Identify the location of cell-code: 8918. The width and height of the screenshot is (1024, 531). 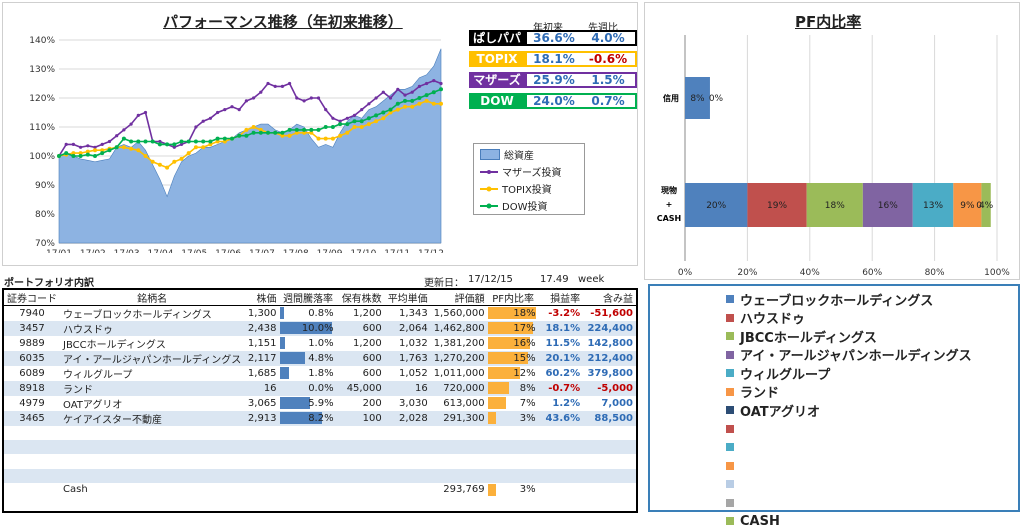
(32, 388).